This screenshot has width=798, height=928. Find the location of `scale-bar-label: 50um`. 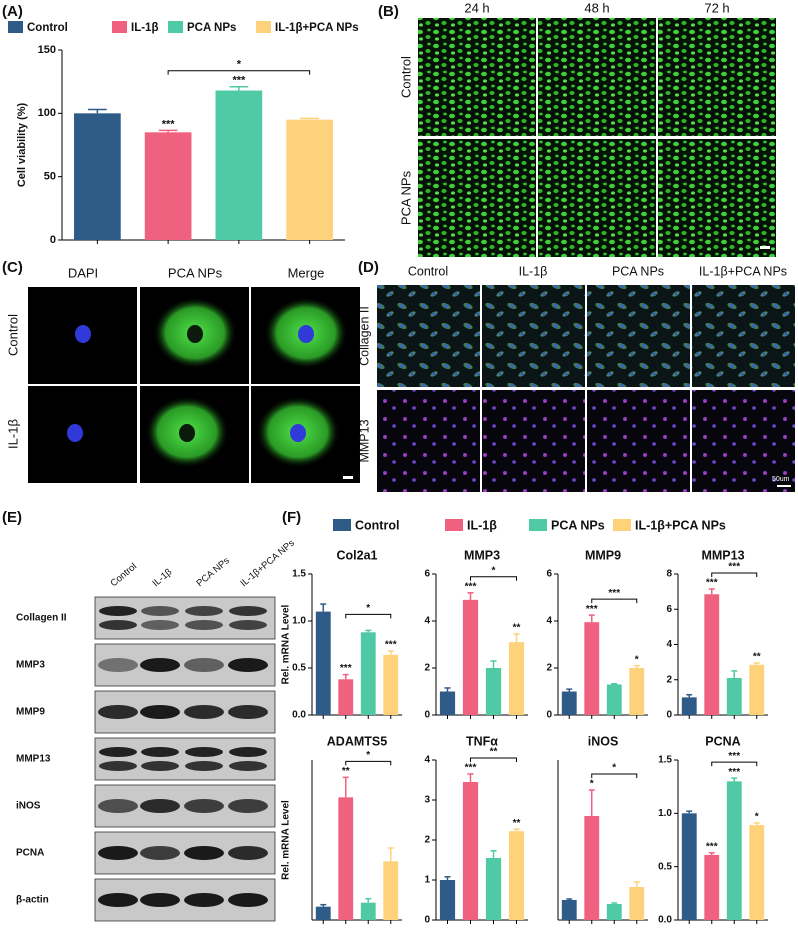

scale-bar-label: 50um is located at coordinates (781, 479).